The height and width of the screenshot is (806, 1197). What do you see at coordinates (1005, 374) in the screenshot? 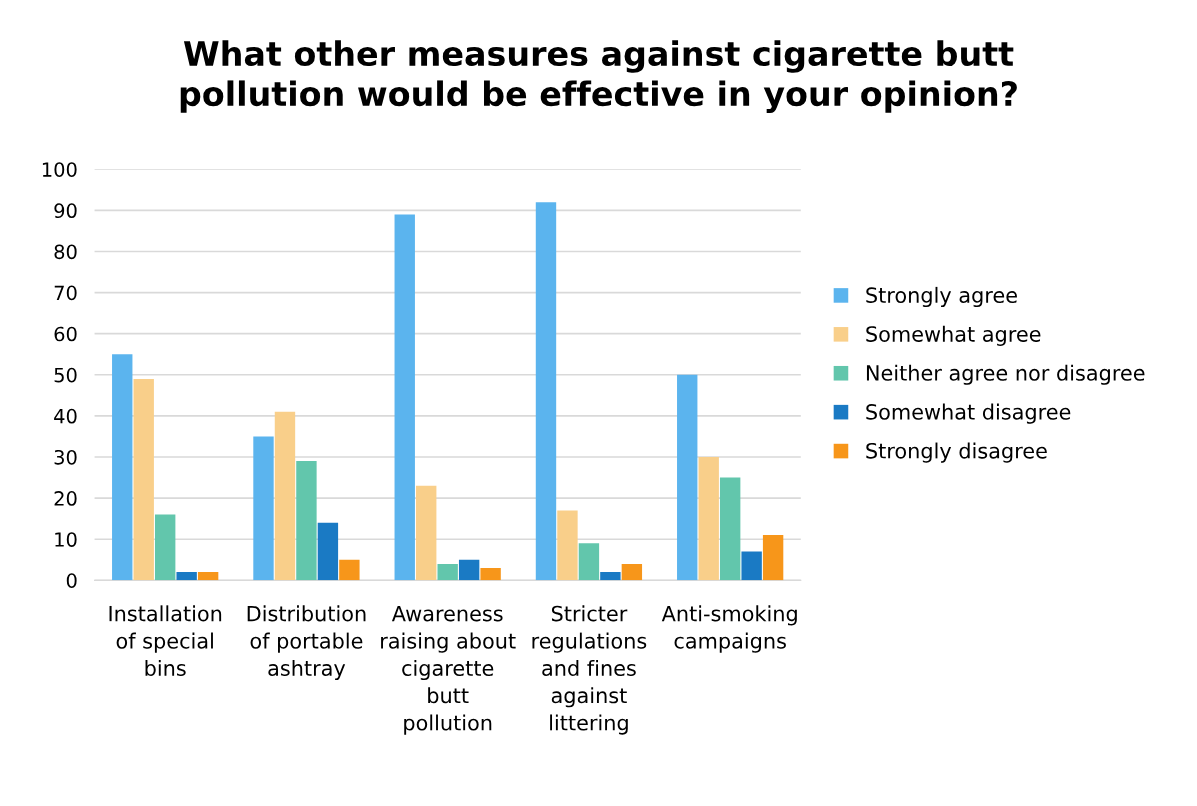
I see `legend-label: Neither agree nor disagree` at bounding box center [1005, 374].